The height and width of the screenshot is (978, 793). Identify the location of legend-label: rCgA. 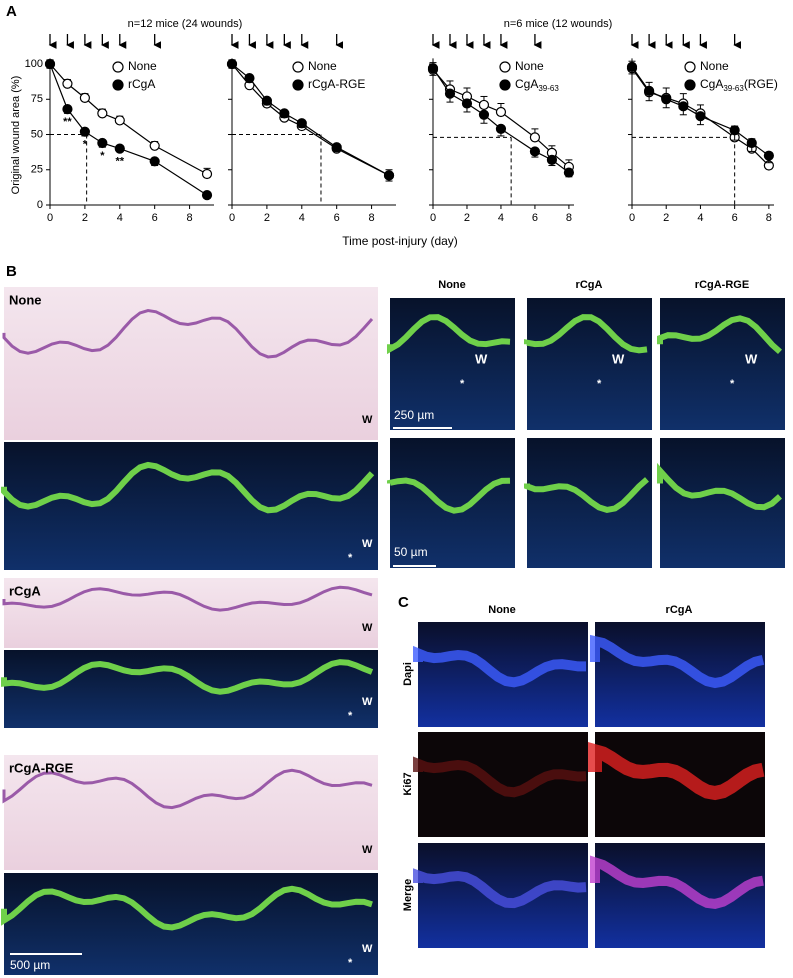
(141, 84).